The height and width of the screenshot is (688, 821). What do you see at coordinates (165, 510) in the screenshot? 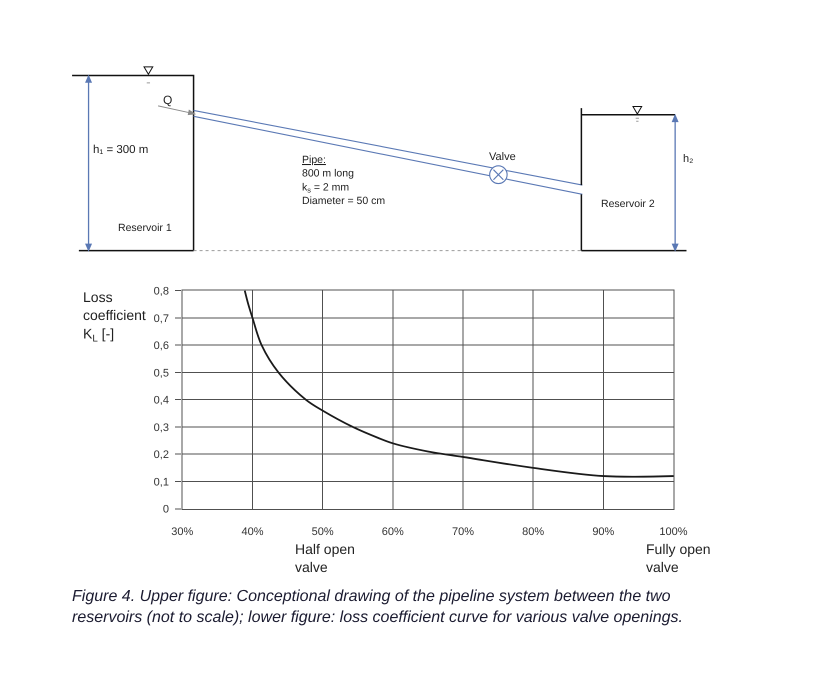
I see `y-tick-label: 0` at bounding box center [165, 510].